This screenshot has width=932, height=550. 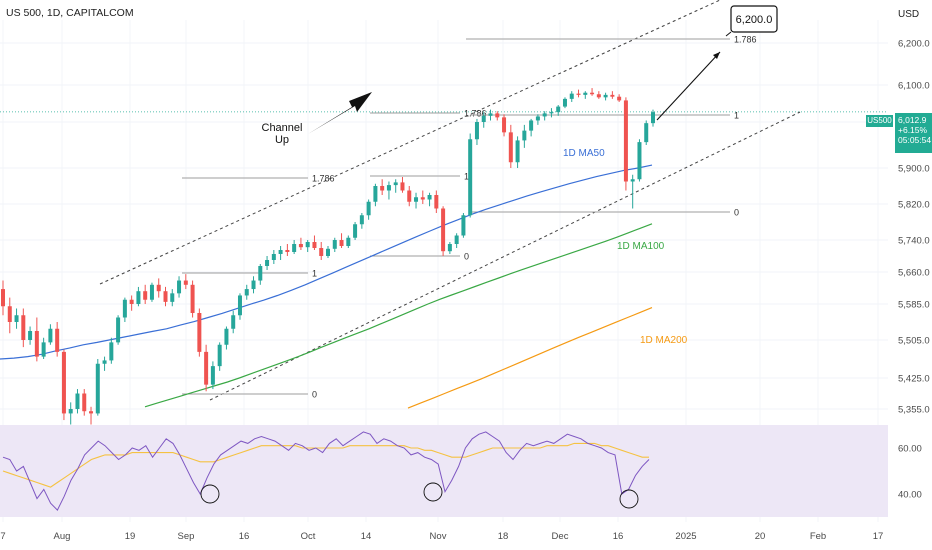 I want to click on channel-arrow-icon, so click(x=340, y=113).